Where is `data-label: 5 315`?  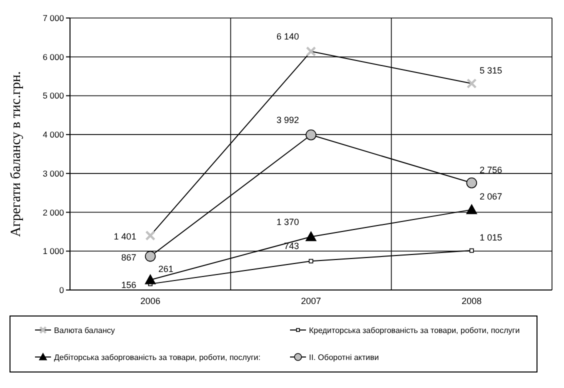
data-label: 5 315 is located at coordinates (491, 70).